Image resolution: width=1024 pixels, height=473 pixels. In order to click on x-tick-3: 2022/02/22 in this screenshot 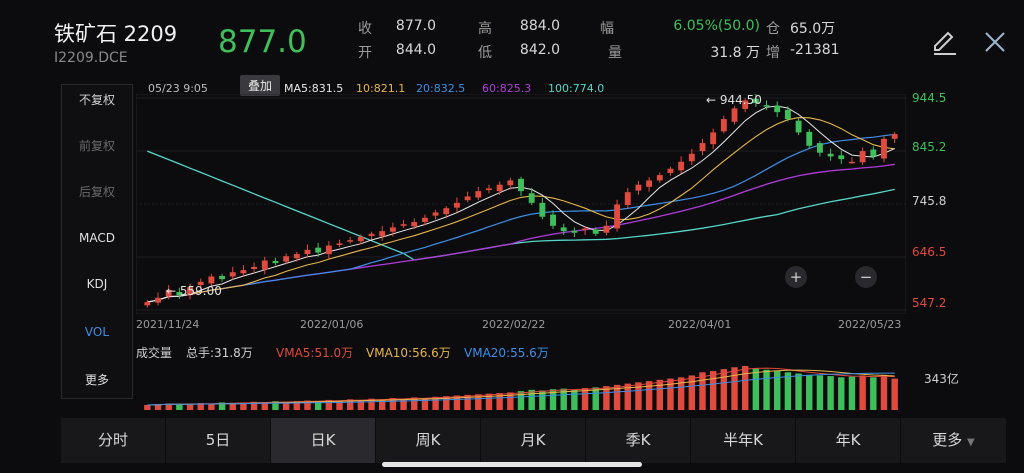, I will do `click(514, 324)`.